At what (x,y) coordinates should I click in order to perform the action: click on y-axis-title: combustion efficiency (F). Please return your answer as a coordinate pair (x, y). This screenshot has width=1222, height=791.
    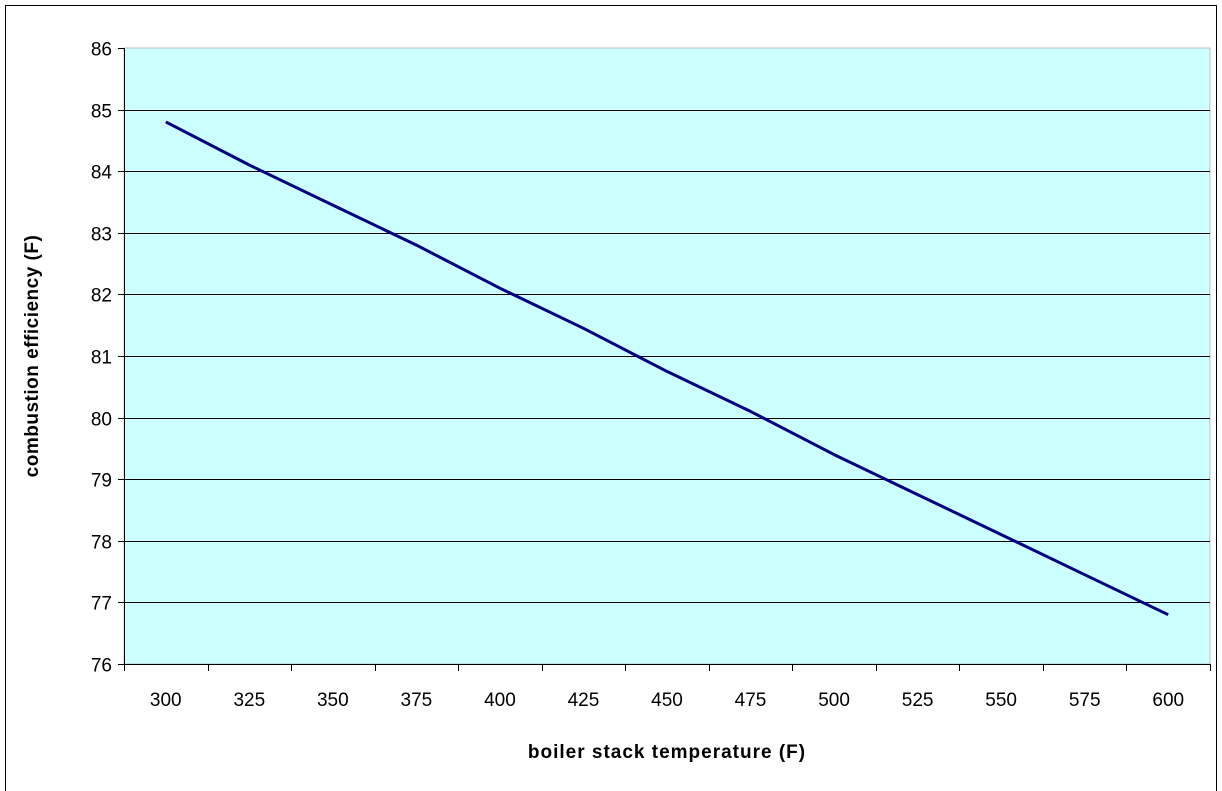
    Looking at the image, I should click on (32, 356).